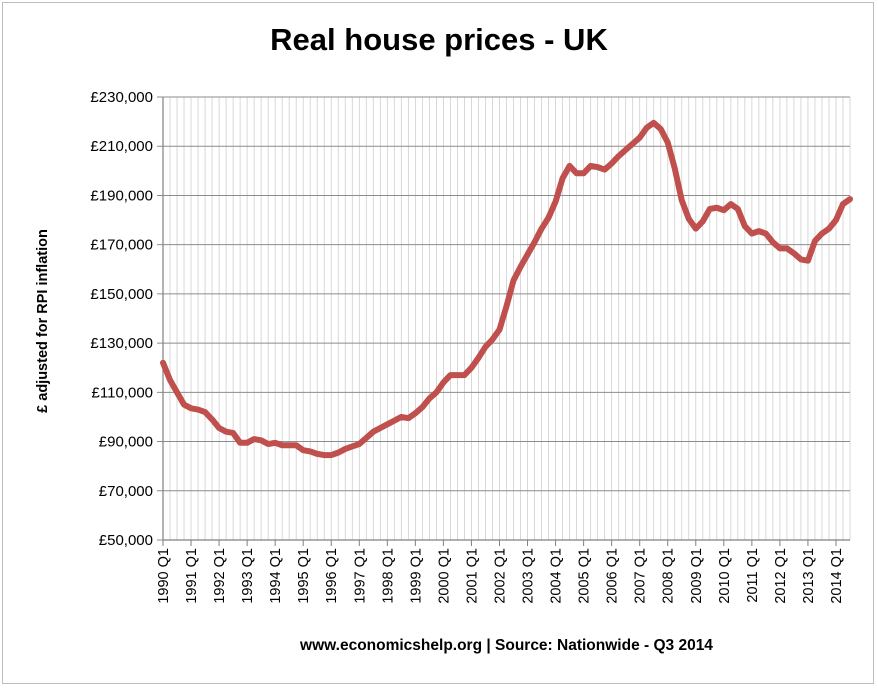 Image resolution: width=878 pixels, height=688 pixels. I want to click on x-tick-label: 2011 Q1, so click(753, 575).